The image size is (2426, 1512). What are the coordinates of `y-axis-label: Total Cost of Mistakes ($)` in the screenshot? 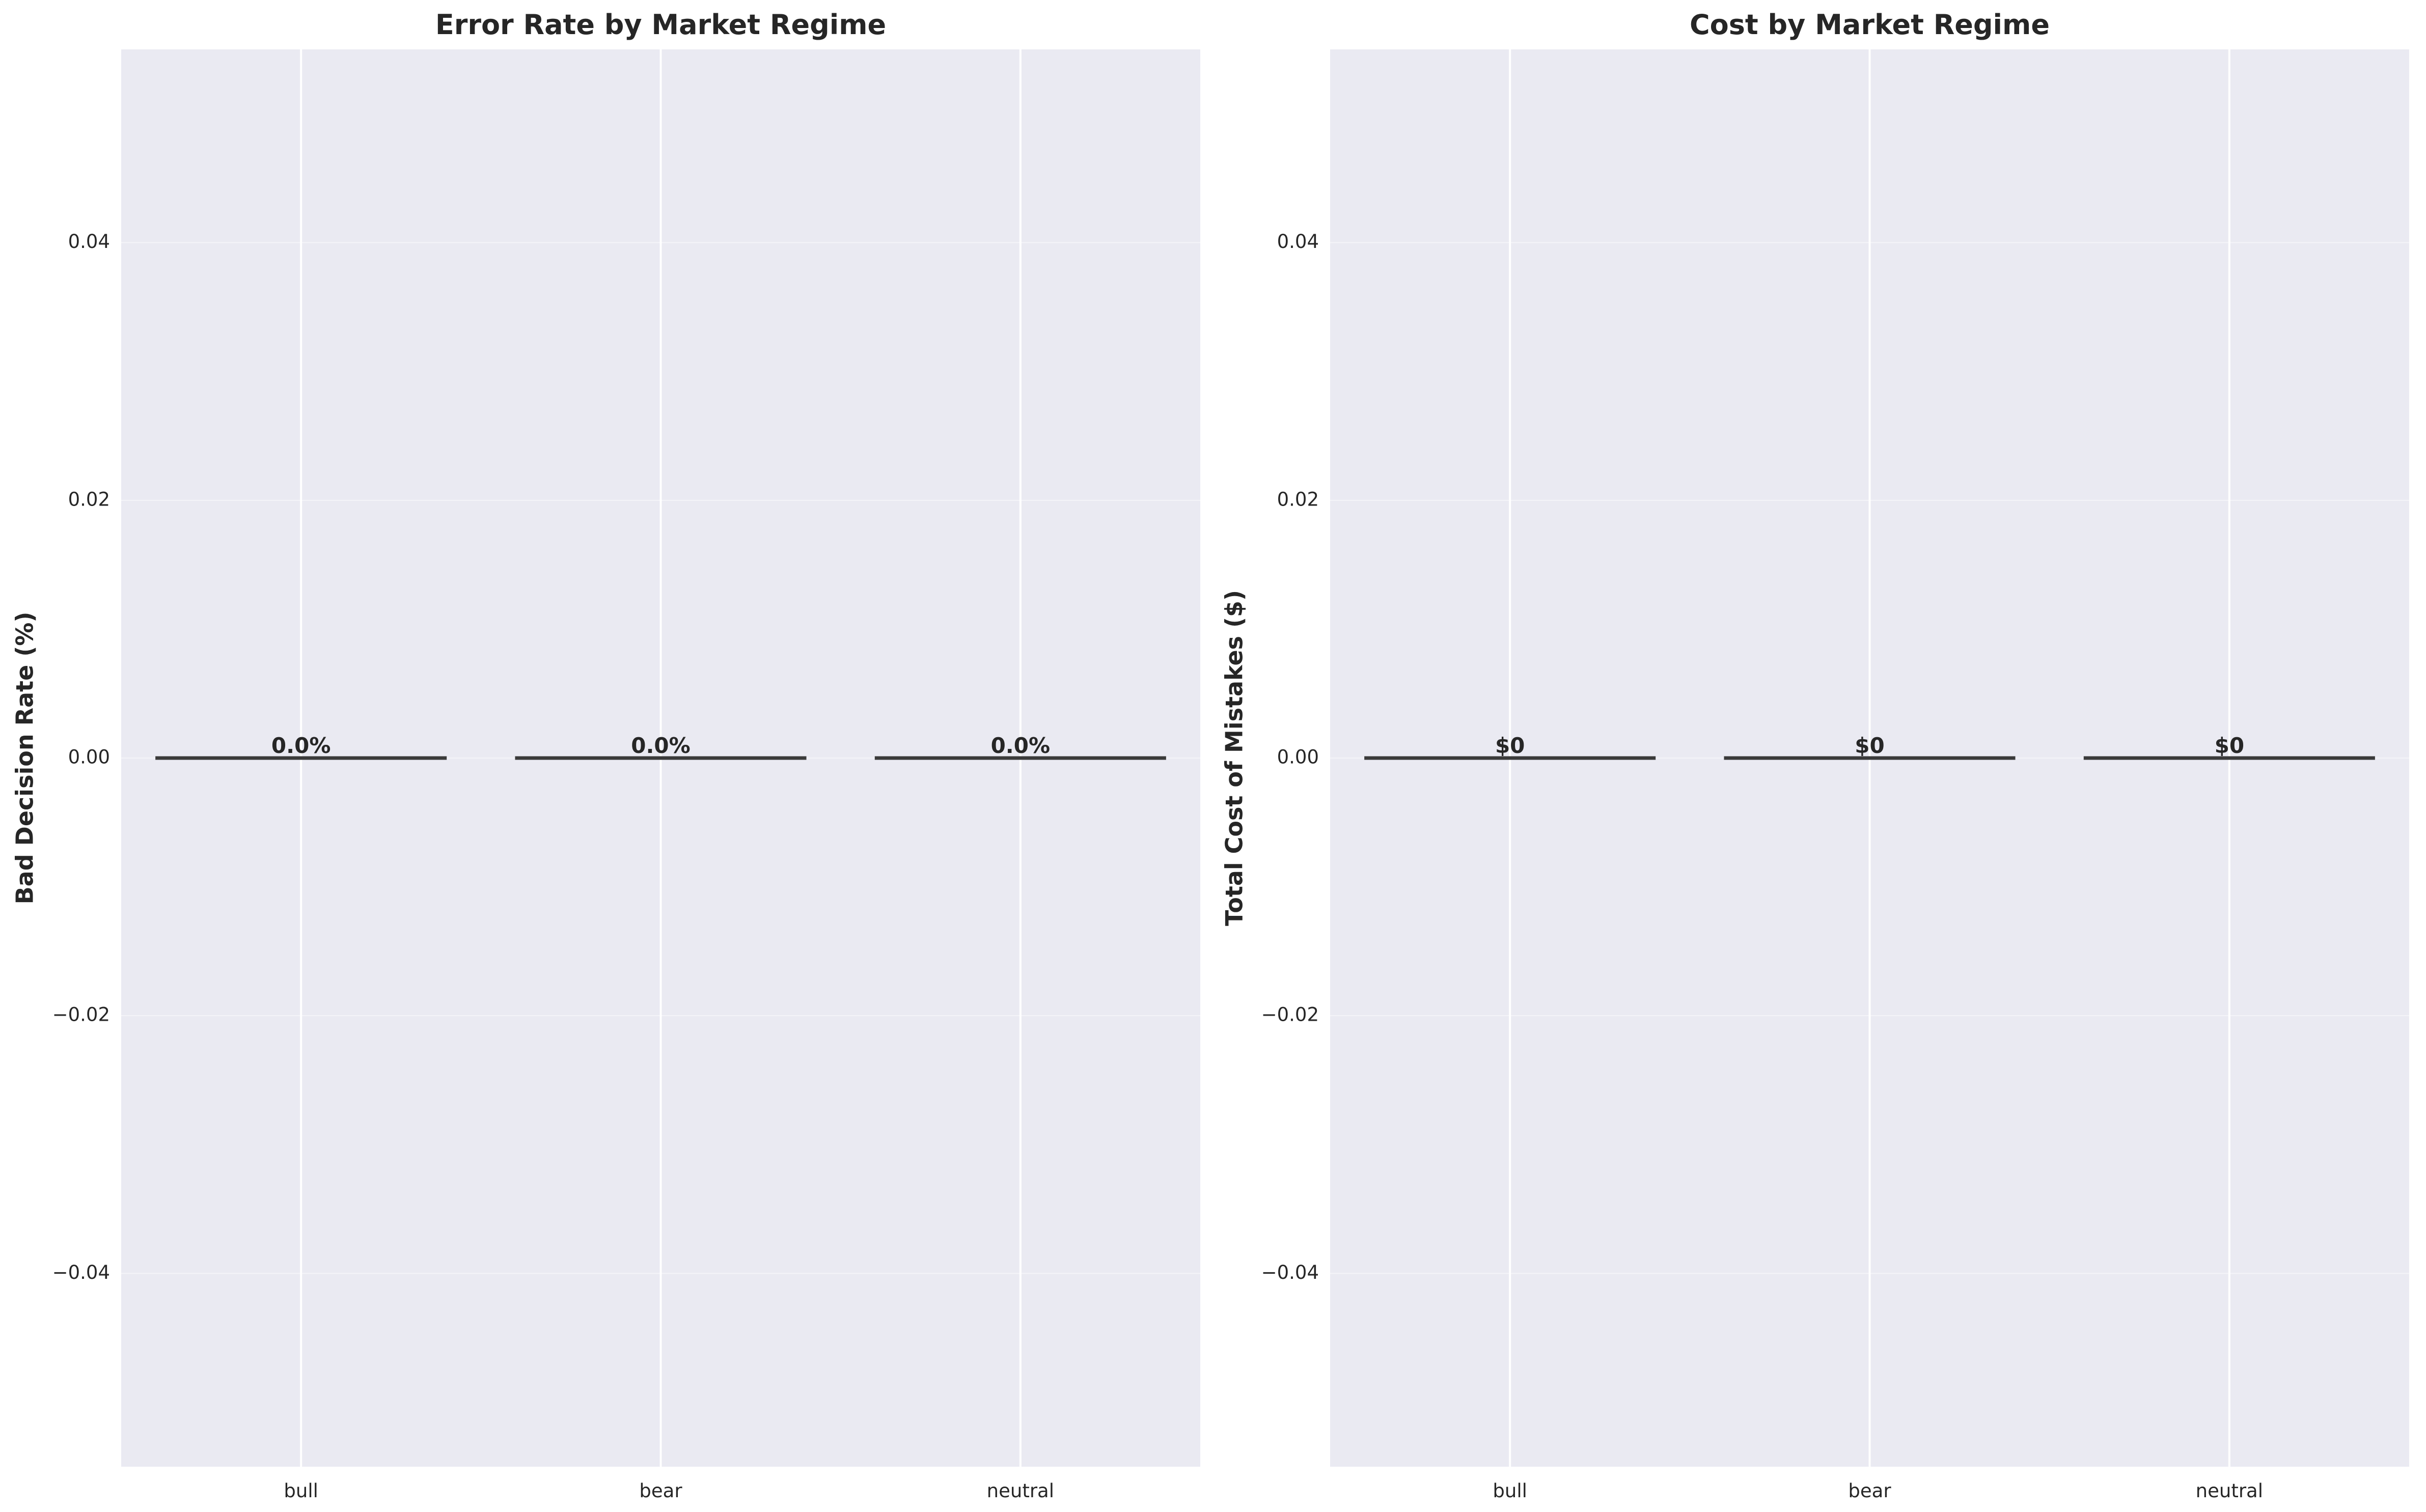 It's located at (1234, 758).